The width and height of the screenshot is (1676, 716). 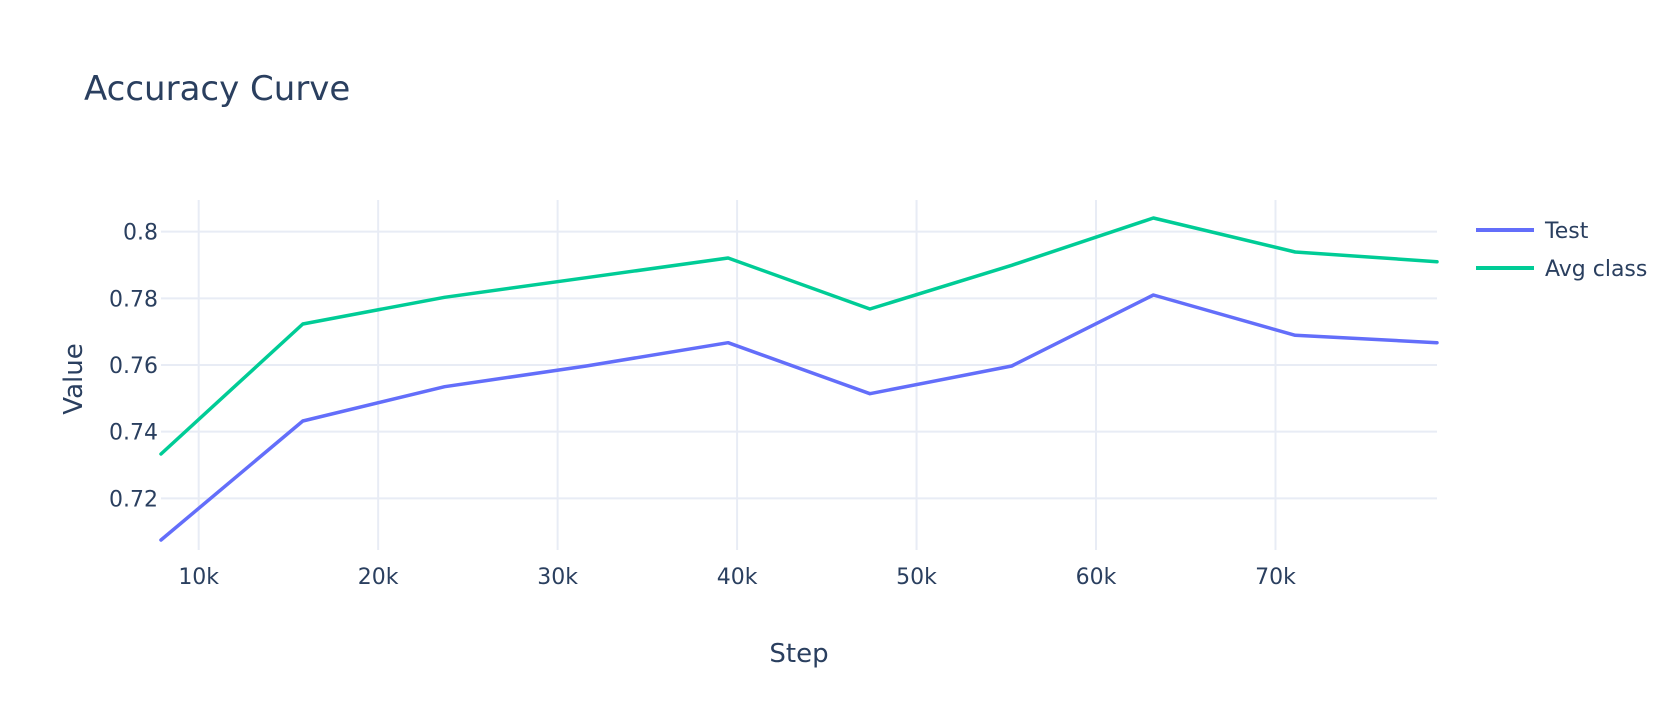 What do you see at coordinates (74, 378) in the screenshot?
I see `y-axis-title: Value` at bounding box center [74, 378].